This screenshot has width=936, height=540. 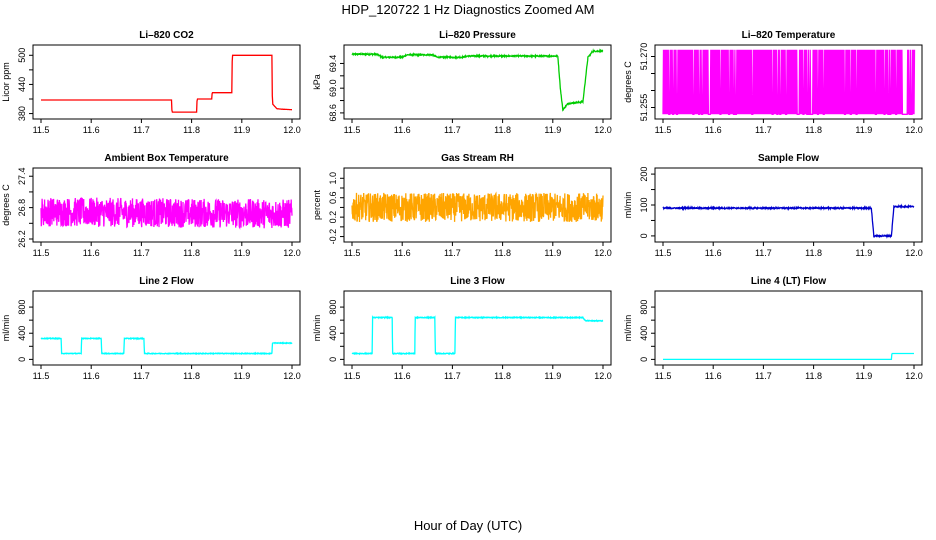 I want to click on y-axis-label: kPa, so click(x=317, y=82).